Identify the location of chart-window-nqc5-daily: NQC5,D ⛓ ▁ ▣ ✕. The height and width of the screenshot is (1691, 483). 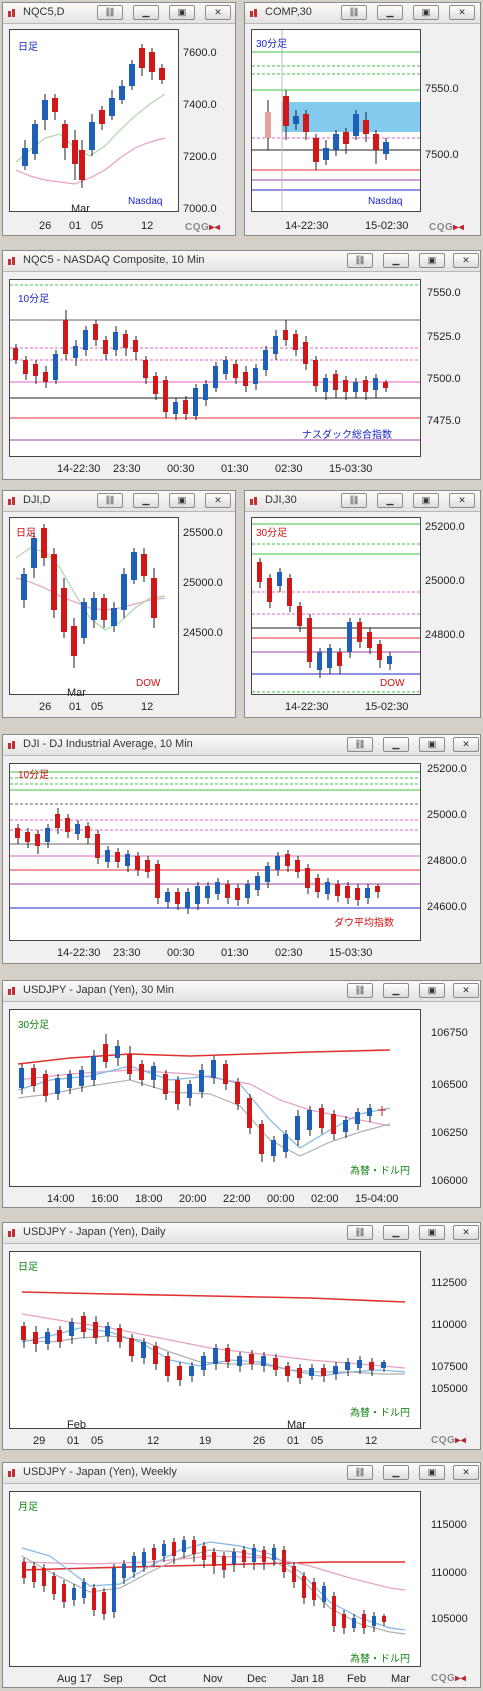
(119, 119).